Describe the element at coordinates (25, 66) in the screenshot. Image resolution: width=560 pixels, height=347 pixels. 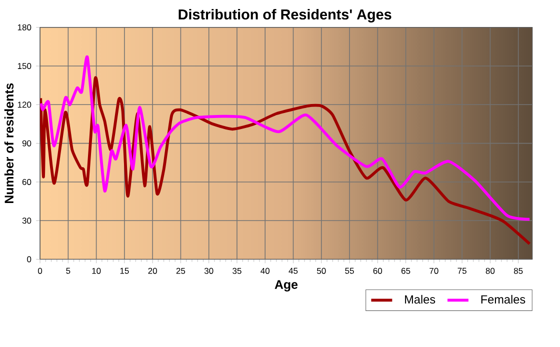
I see `y-tick-label: 150` at that location.